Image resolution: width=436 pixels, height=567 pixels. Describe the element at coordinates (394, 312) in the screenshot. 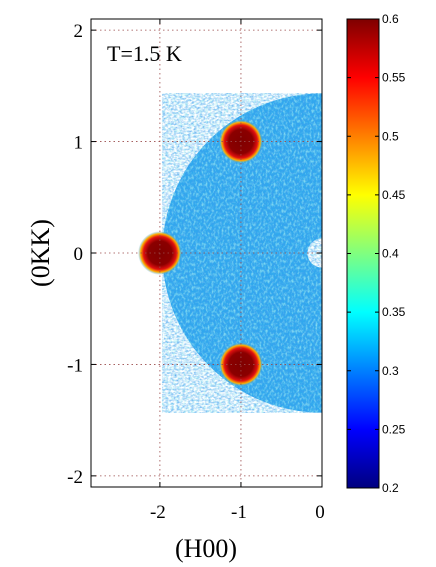

I see `colorbar-tick-label: 0.35` at that location.